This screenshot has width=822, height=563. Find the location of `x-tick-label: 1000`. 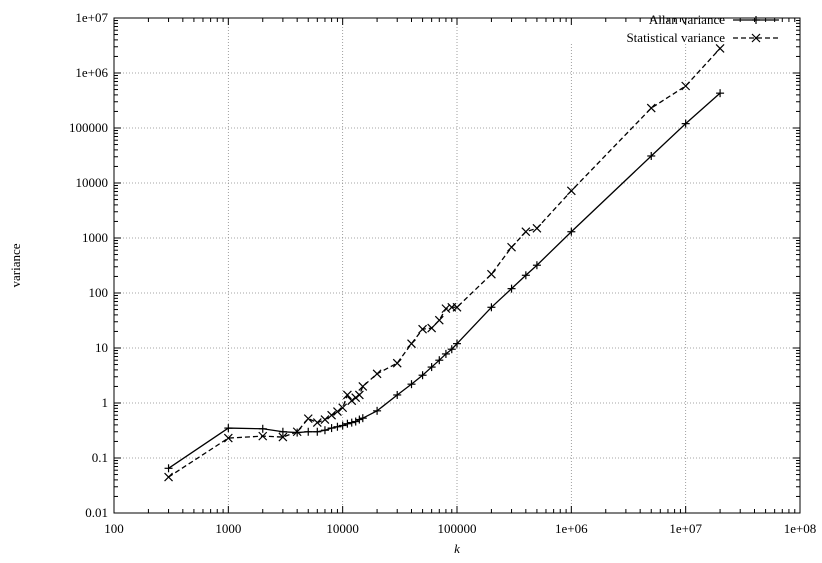

x-tick-label: 1000 is located at coordinates (228, 528).